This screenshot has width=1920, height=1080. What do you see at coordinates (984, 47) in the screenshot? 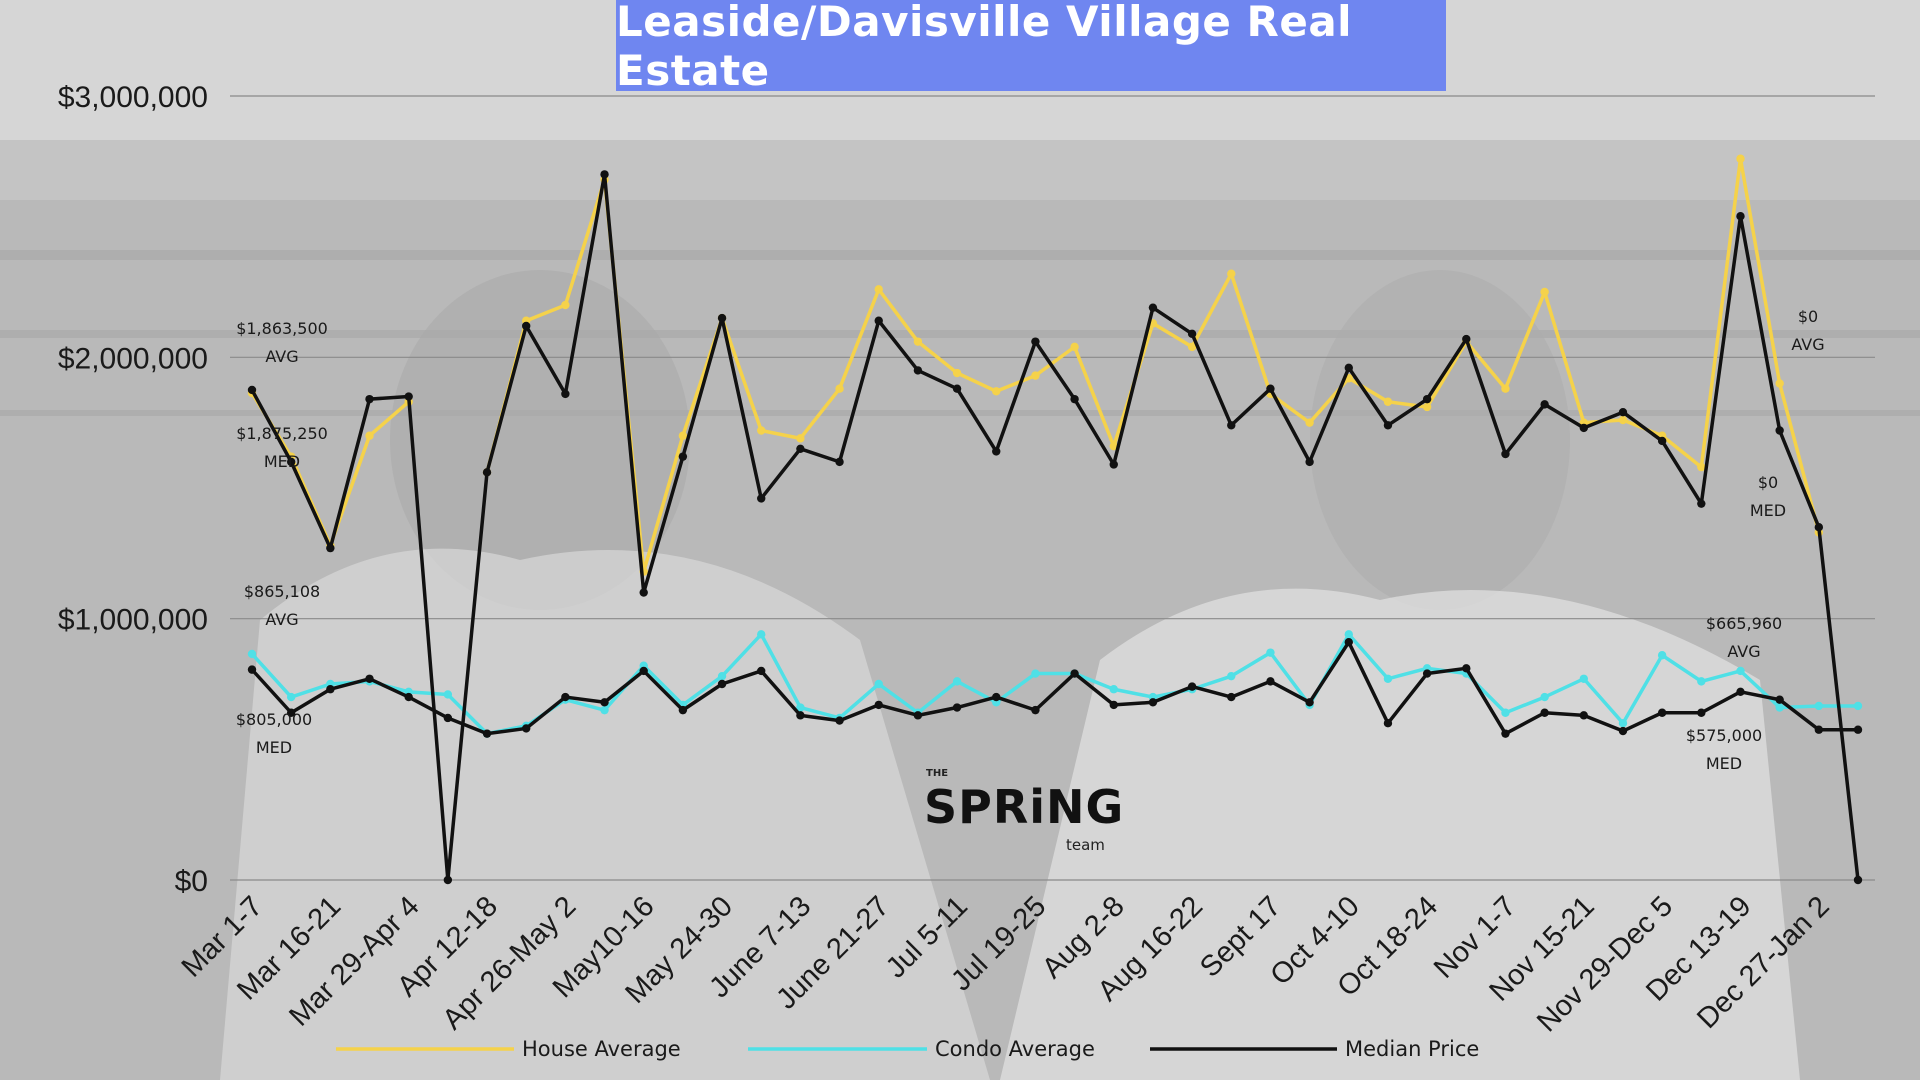
I see `page-title: Leaside/Davisville Village Real Estate` at bounding box center [984, 47].